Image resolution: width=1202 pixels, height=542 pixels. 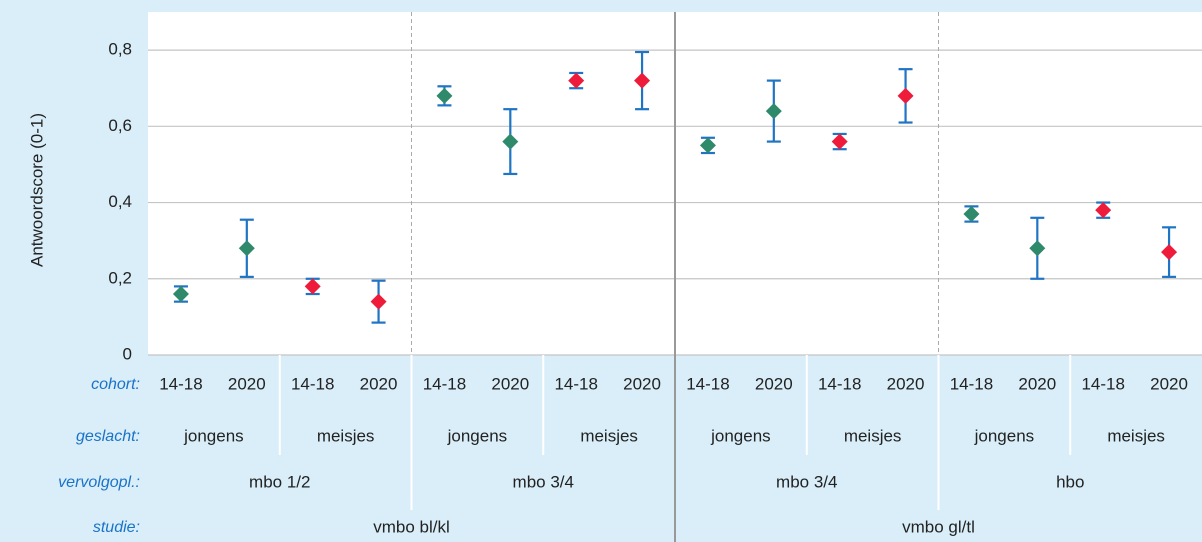 I want to click on y-tick-label: 0,8, so click(x=120, y=49).